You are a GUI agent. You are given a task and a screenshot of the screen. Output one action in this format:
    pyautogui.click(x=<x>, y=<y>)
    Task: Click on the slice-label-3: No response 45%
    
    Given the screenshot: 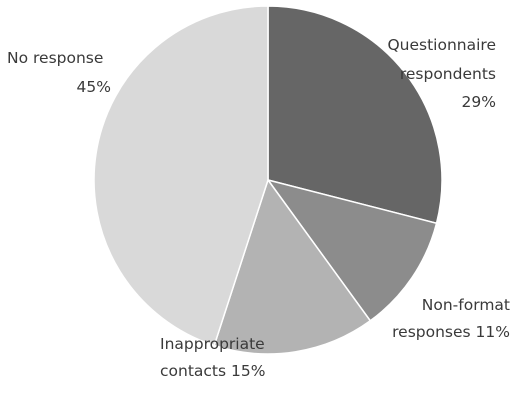 What is the action you would take?
    pyautogui.click(x=59, y=72)
    